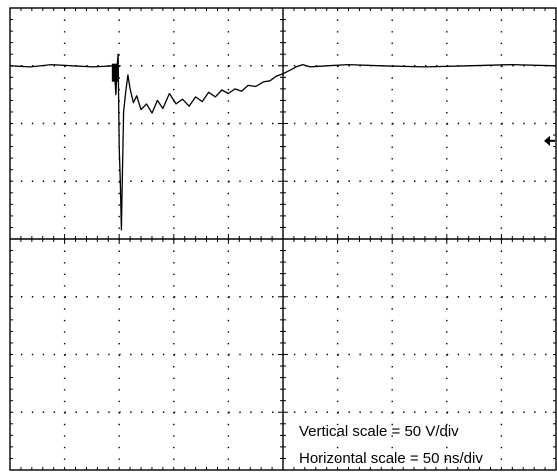 This screenshot has height=476, width=557. I want to click on horizontal-scale-label: Horizontal scale = 50 ns/div, so click(391, 458).